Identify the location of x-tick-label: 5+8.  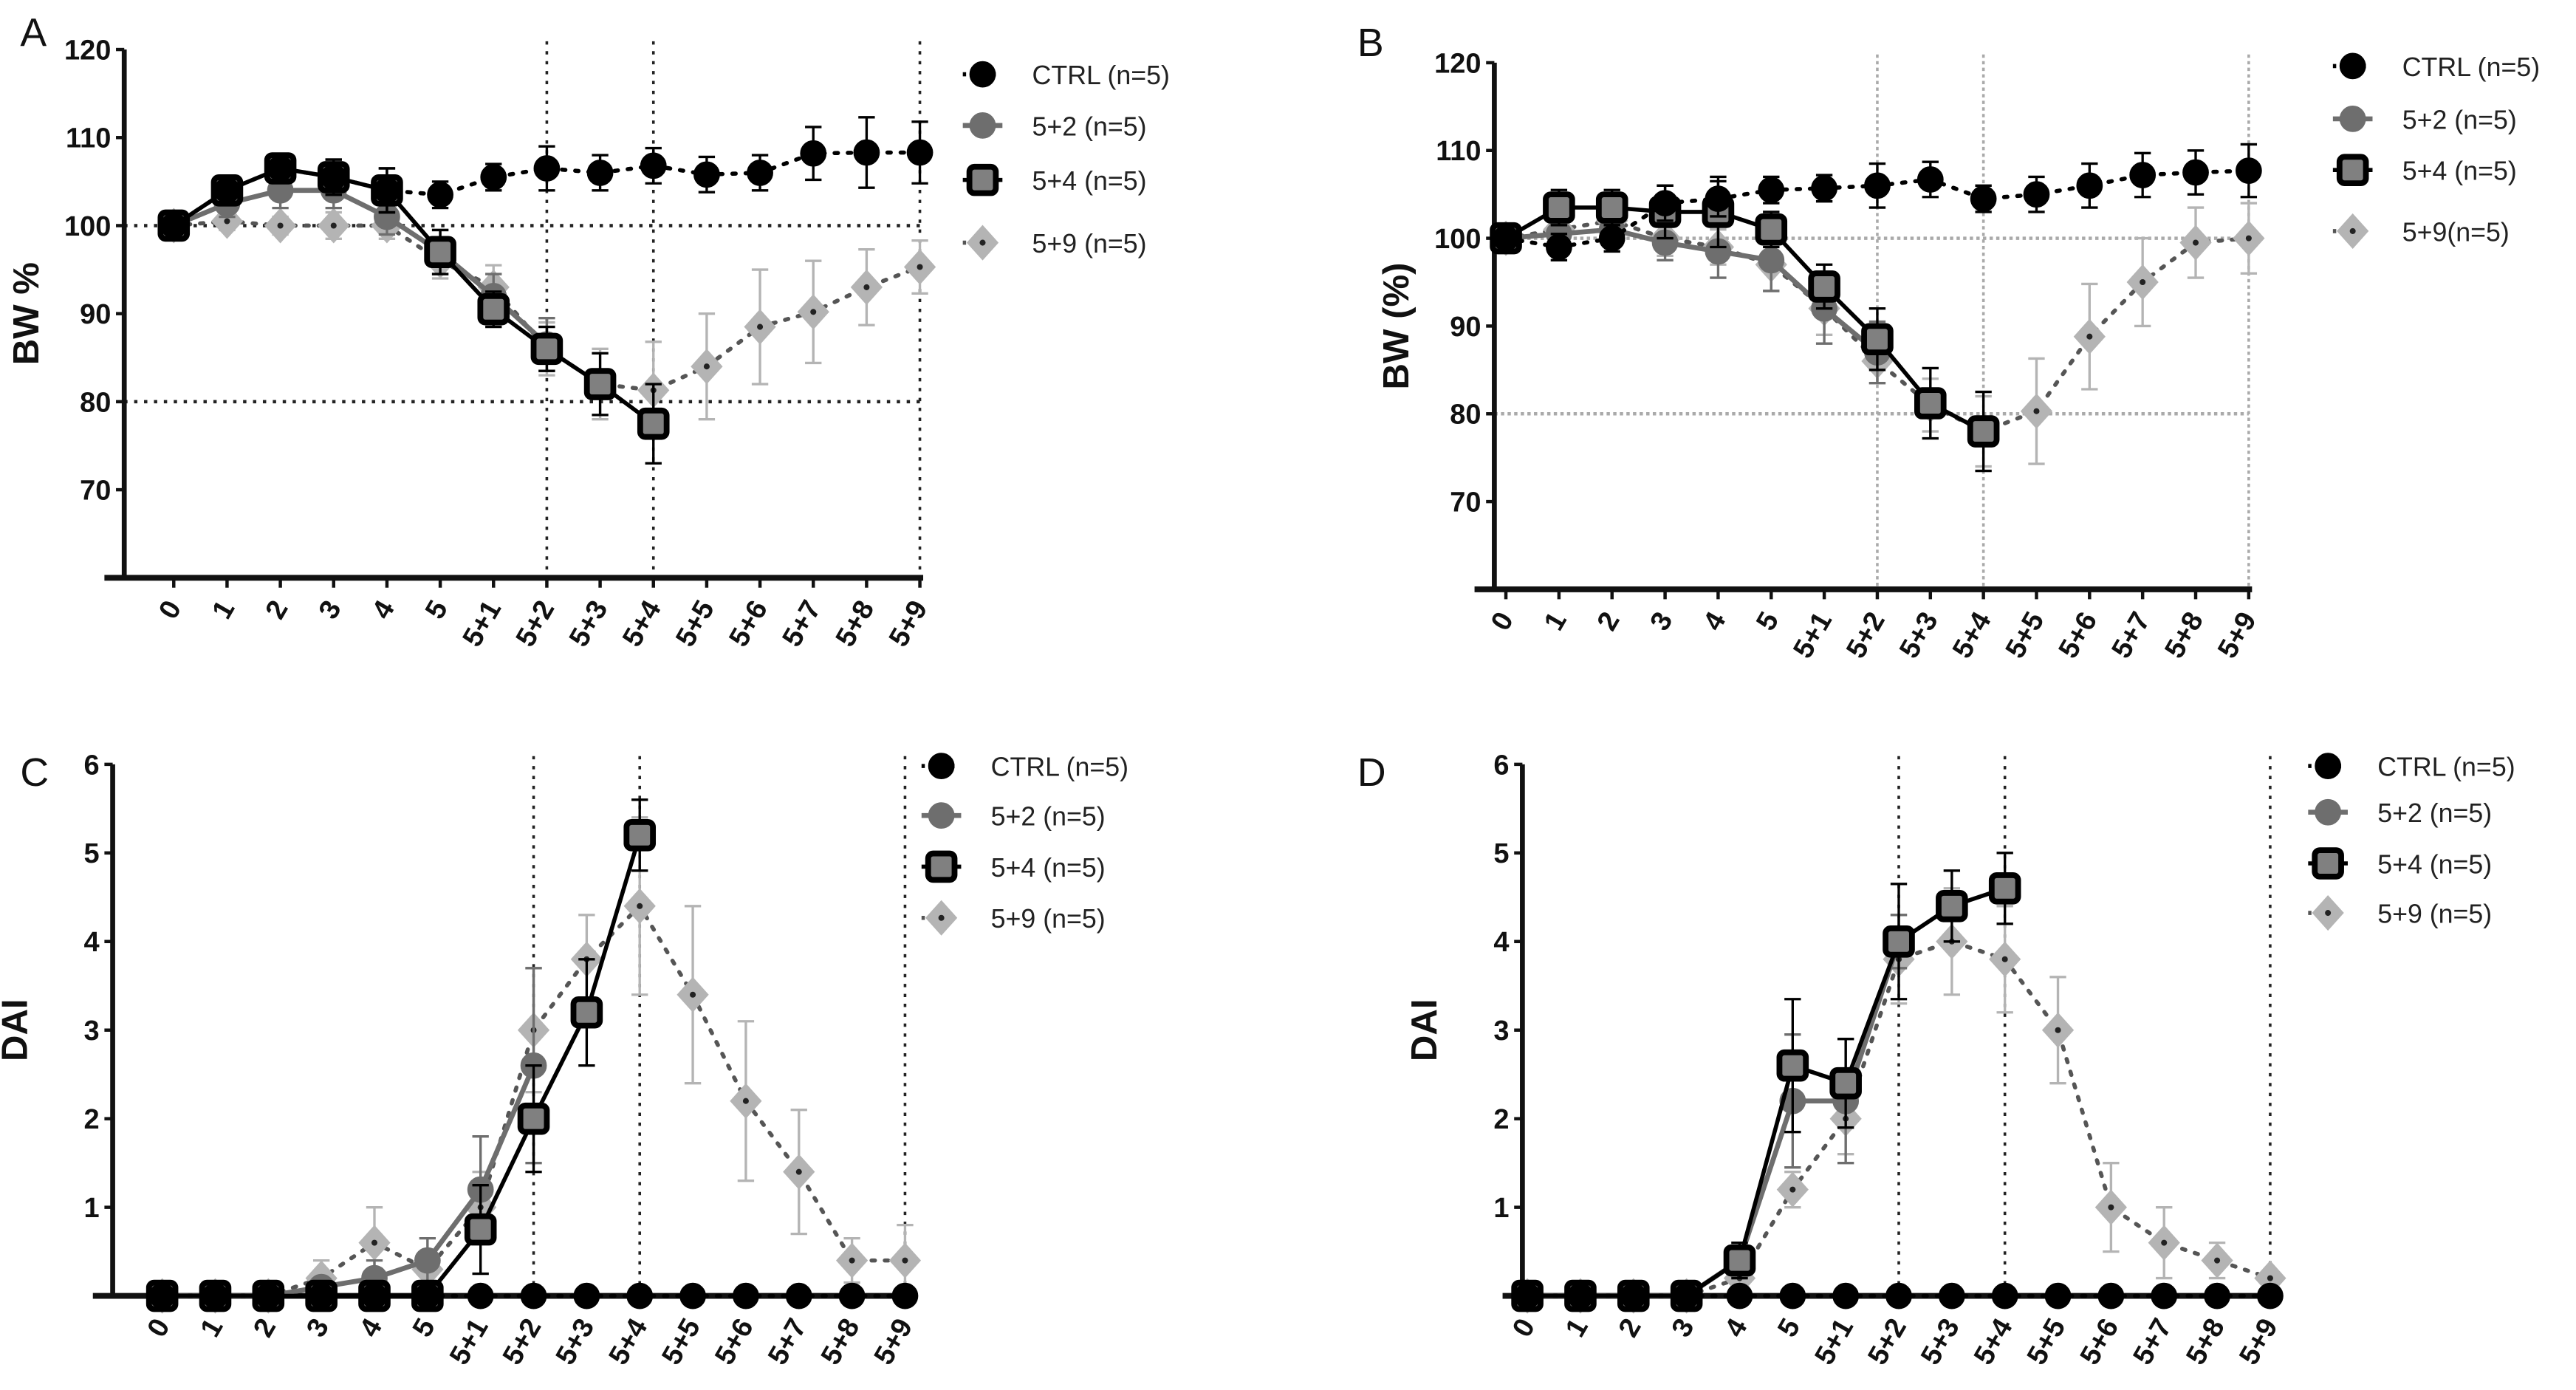
(840, 1341).